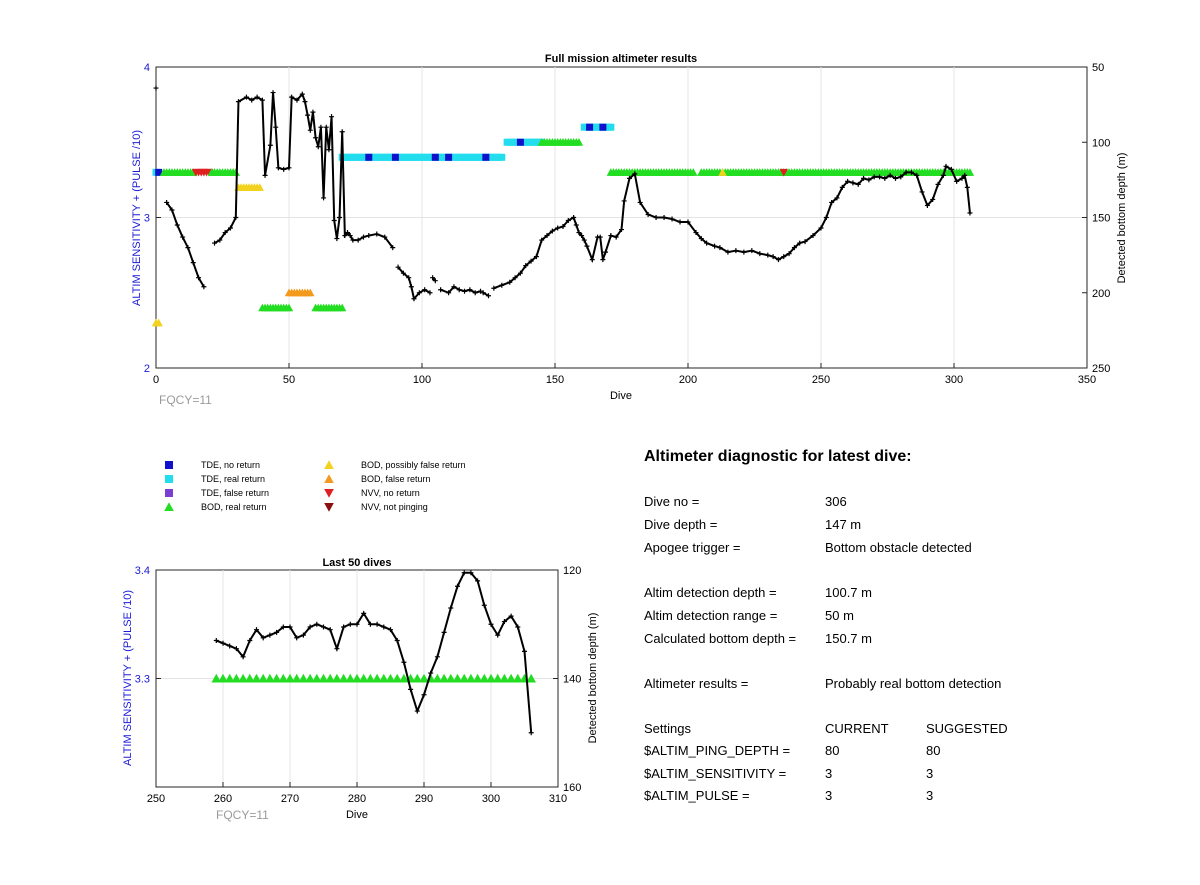 This screenshot has width=1200, height=885. I want to click on x-tick-label: 280, so click(357, 799).